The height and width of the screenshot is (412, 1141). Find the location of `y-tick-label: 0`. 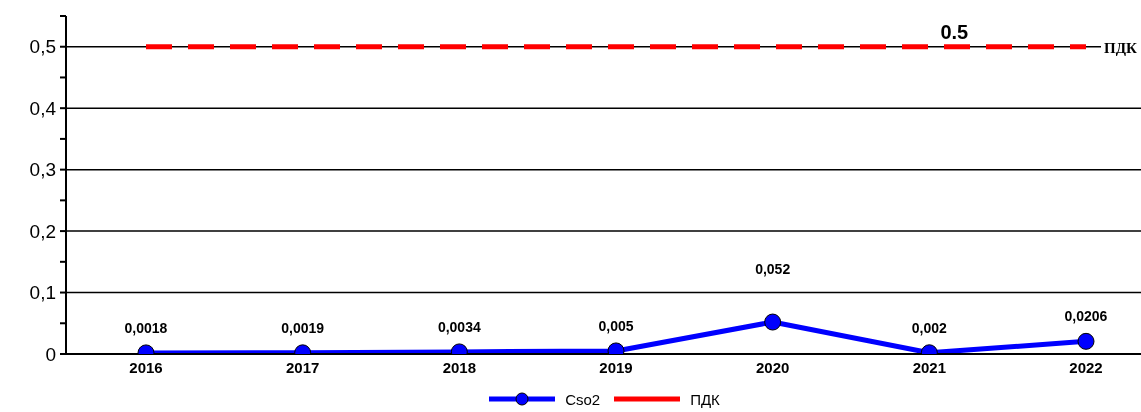

y-tick-label: 0 is located at coordinates (50, 354).